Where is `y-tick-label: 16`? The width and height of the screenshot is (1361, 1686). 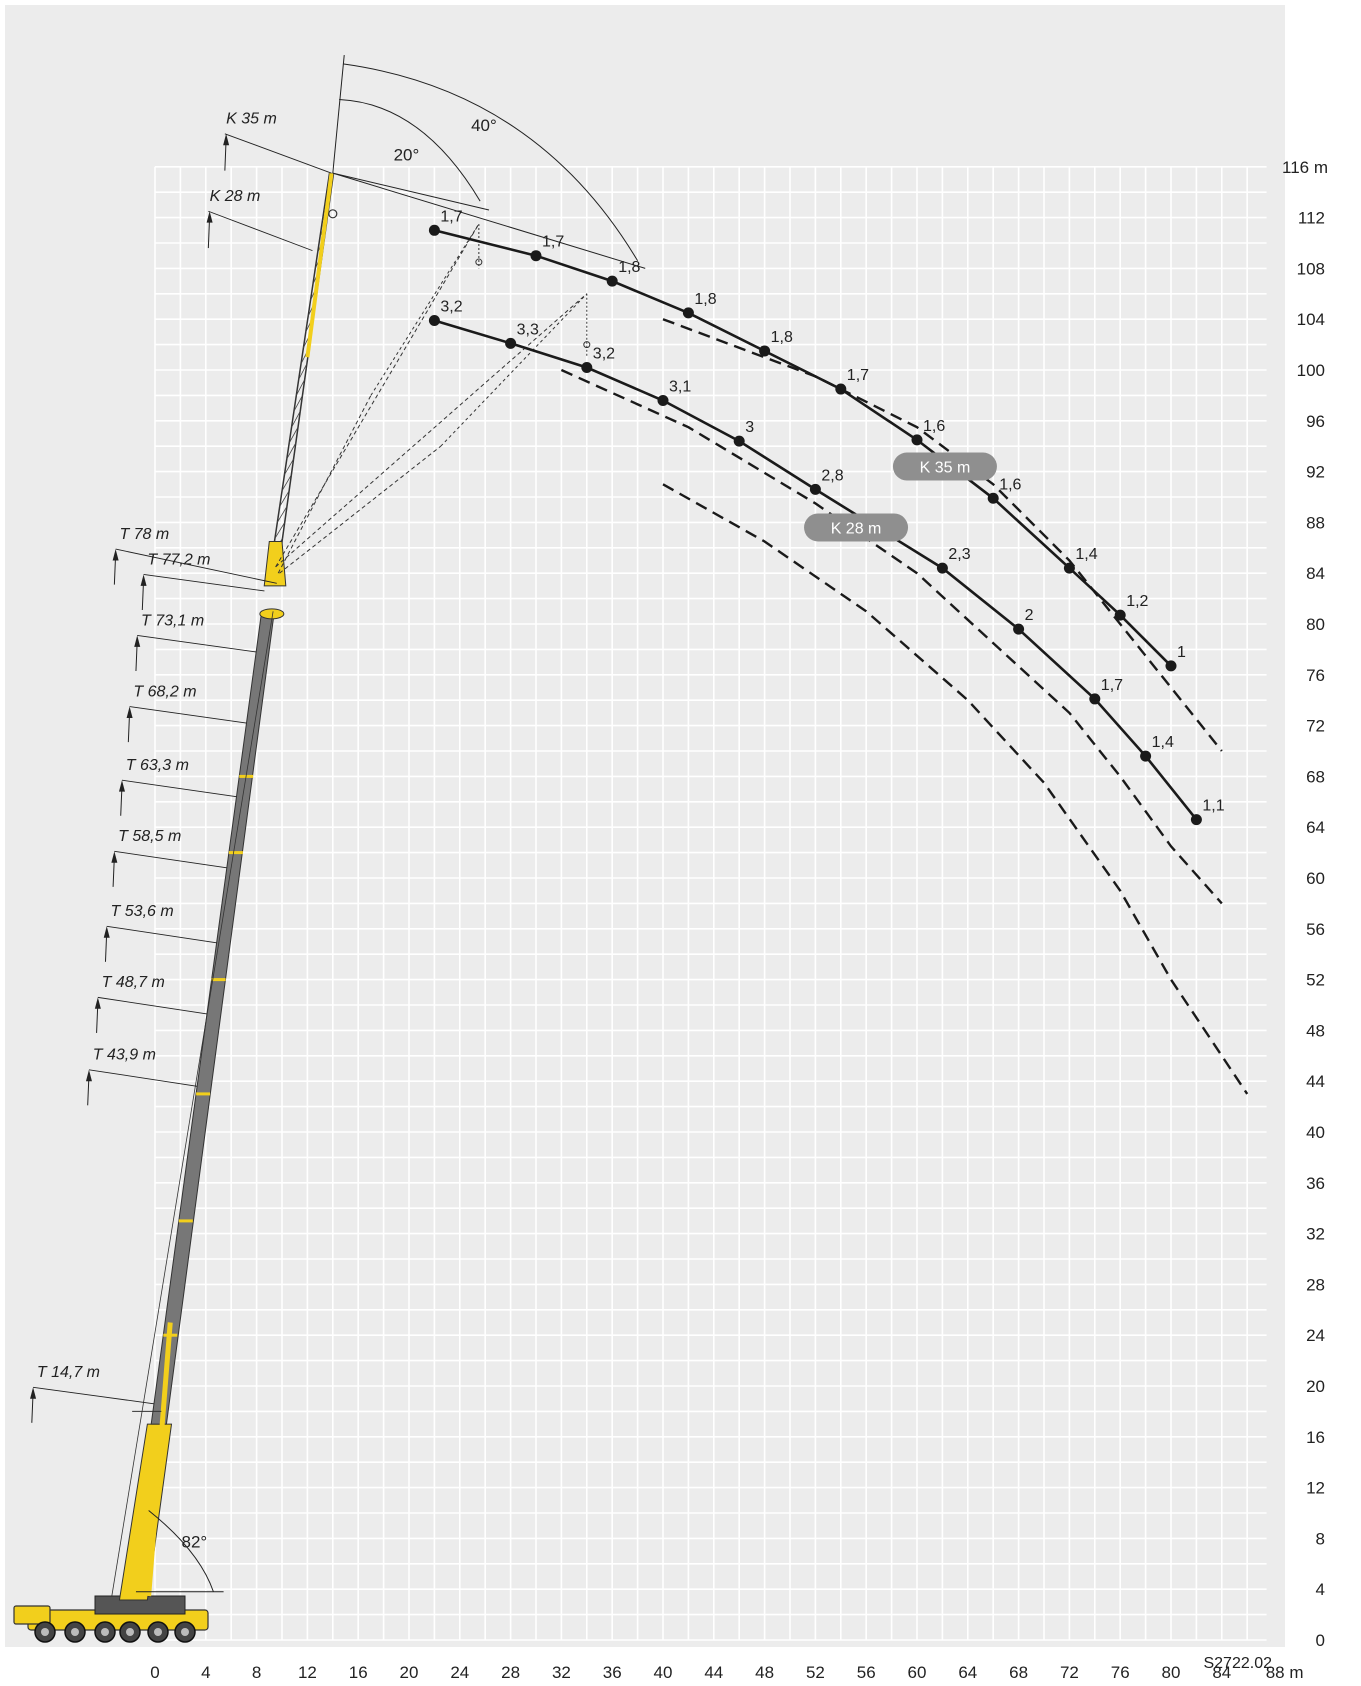
y-tick-label: 16 is located at coordinates (1315, 1437).